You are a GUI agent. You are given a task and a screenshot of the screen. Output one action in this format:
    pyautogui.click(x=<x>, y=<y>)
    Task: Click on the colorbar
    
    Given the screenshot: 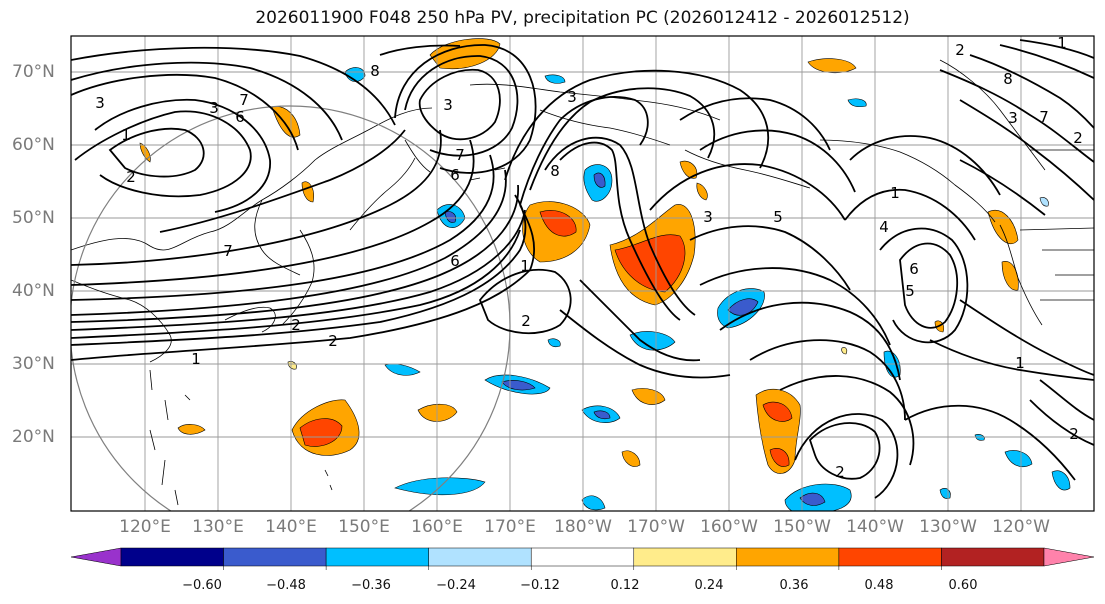 What is the action you would take?
    pyautogui.click(x=582, y=558)
    